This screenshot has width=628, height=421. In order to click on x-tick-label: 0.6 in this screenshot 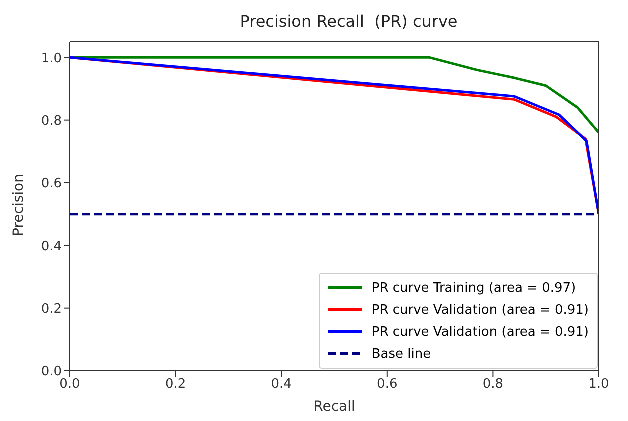, I will do `click(387, 384)`.